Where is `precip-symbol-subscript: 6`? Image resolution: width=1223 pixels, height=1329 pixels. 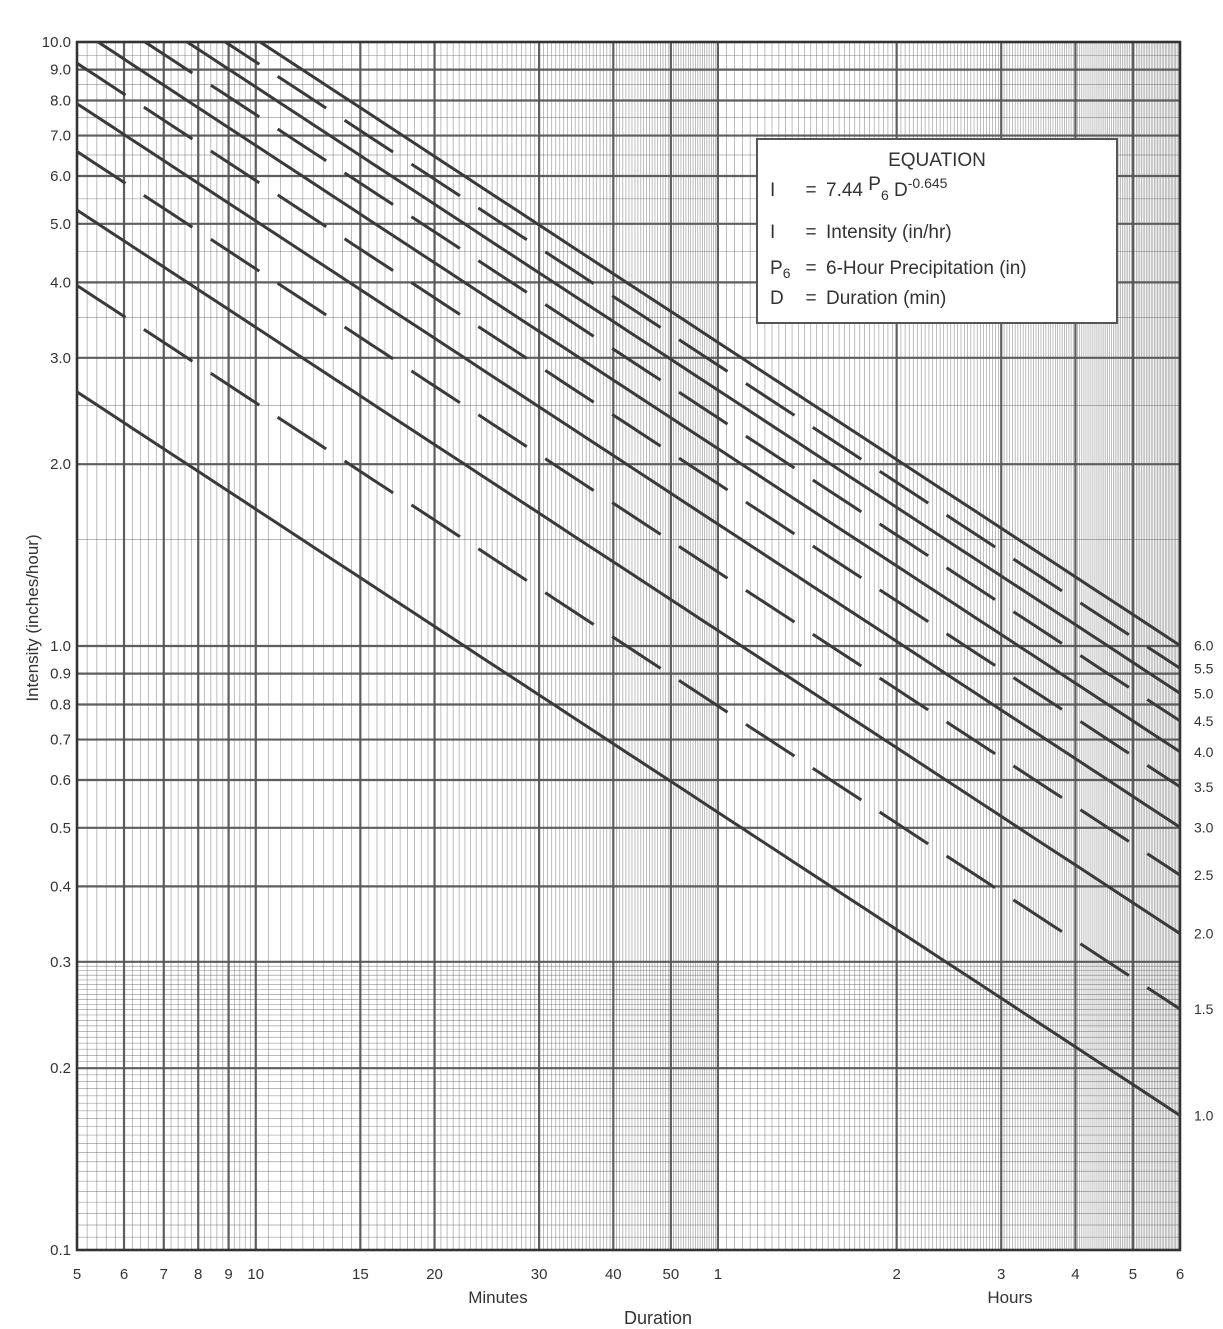 precip-symbol-subscript: 6 is located at coordinates (786, 273).